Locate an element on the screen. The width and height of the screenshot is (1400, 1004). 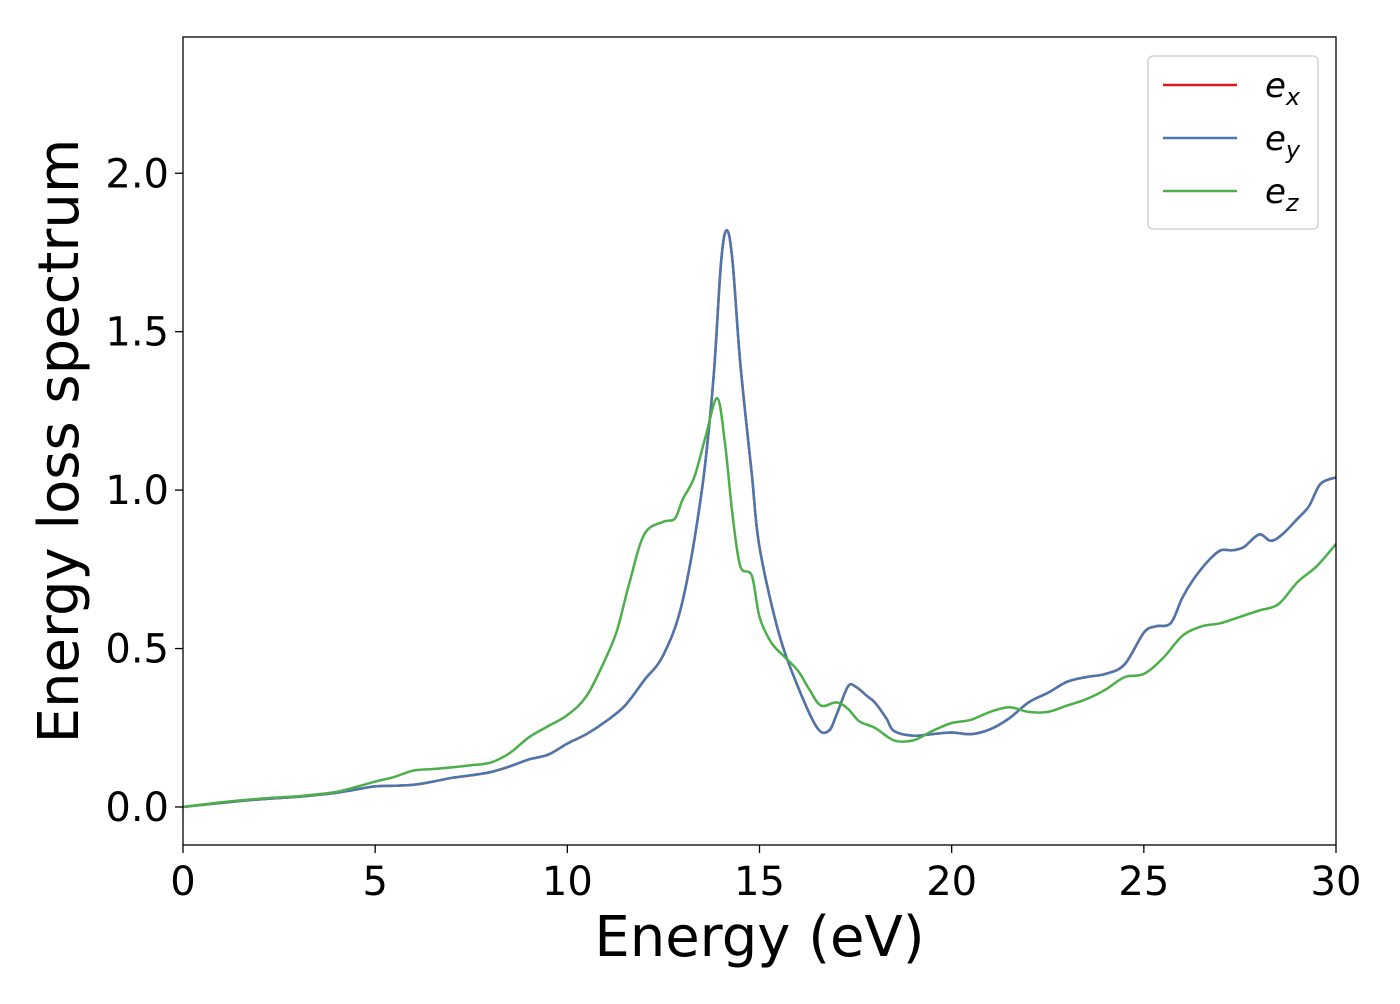
x-tick-label: 15 is located at coordinates (759, 882).